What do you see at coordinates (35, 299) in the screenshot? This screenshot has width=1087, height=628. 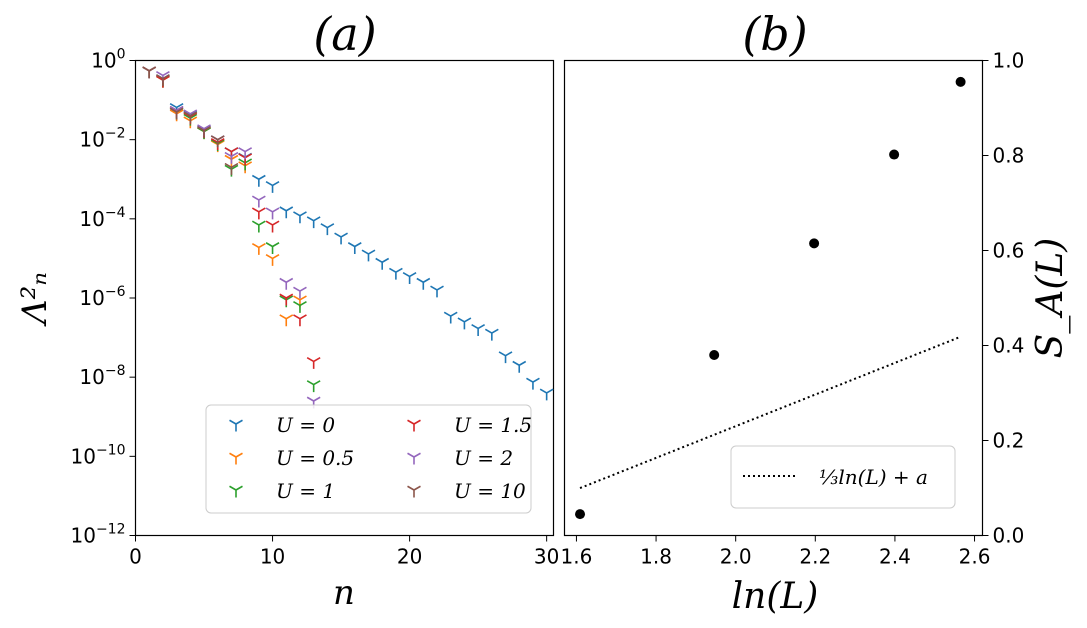 I see `panel-a-ylabel: Λ²ₙ` at bounding box center [35, 299].